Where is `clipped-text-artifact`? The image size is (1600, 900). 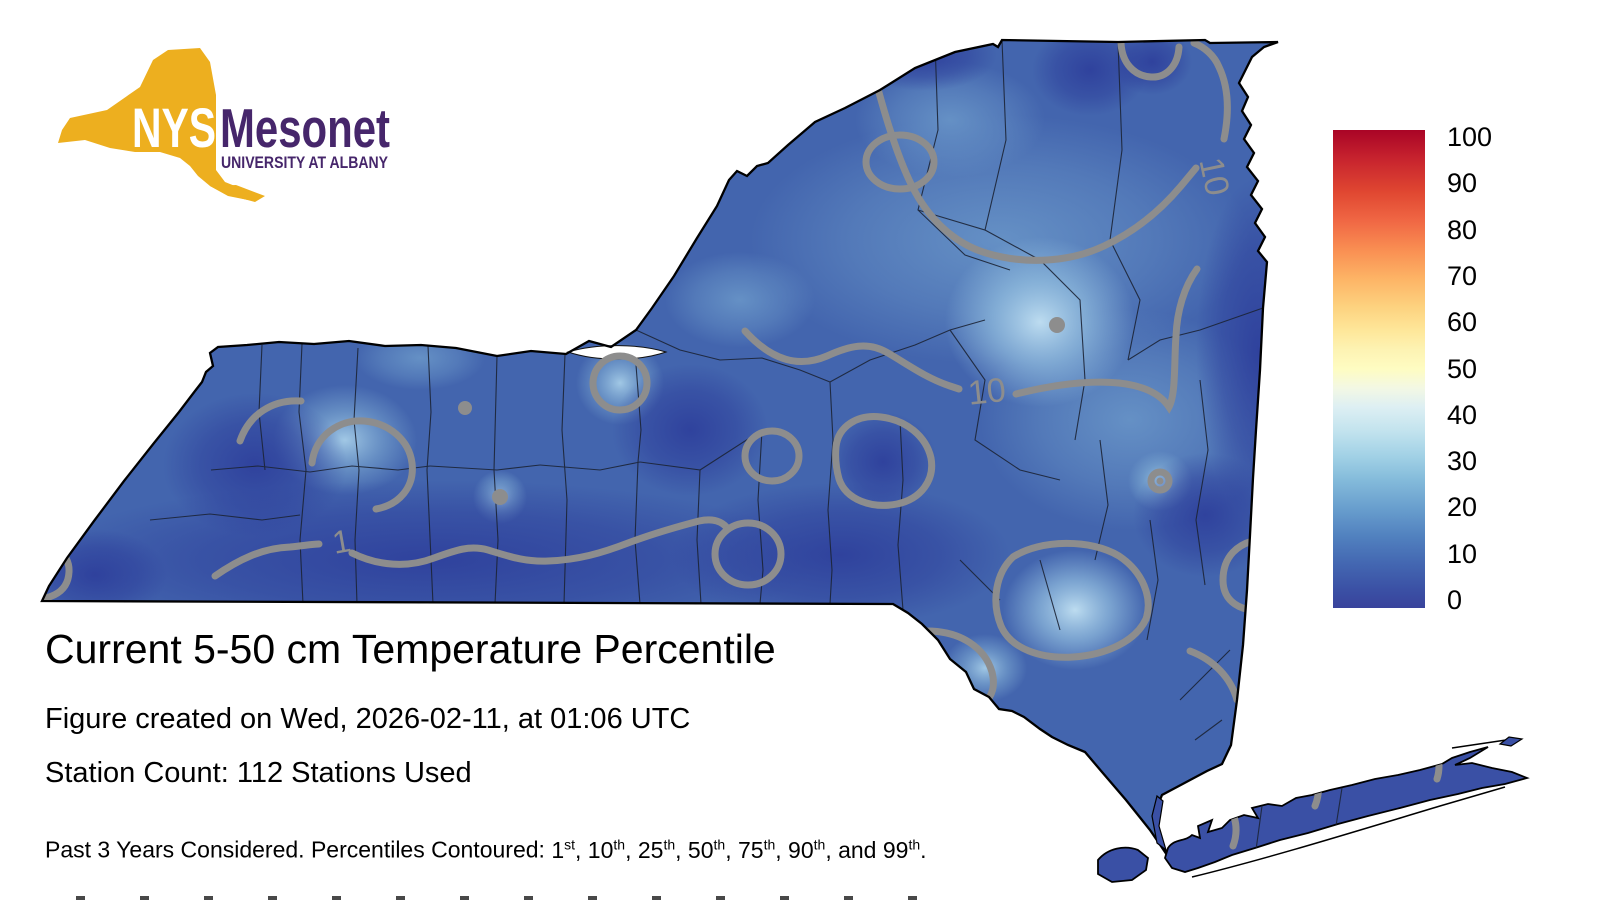
clipped-text-artifact is located at coordinates (520, 898).